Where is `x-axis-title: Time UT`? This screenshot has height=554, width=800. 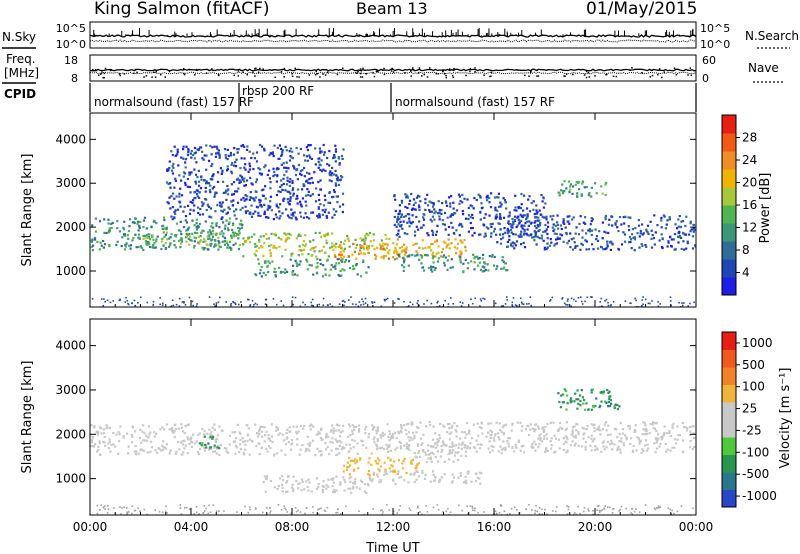
x-axis-title: Time UT is located at coordinates (392, 547).